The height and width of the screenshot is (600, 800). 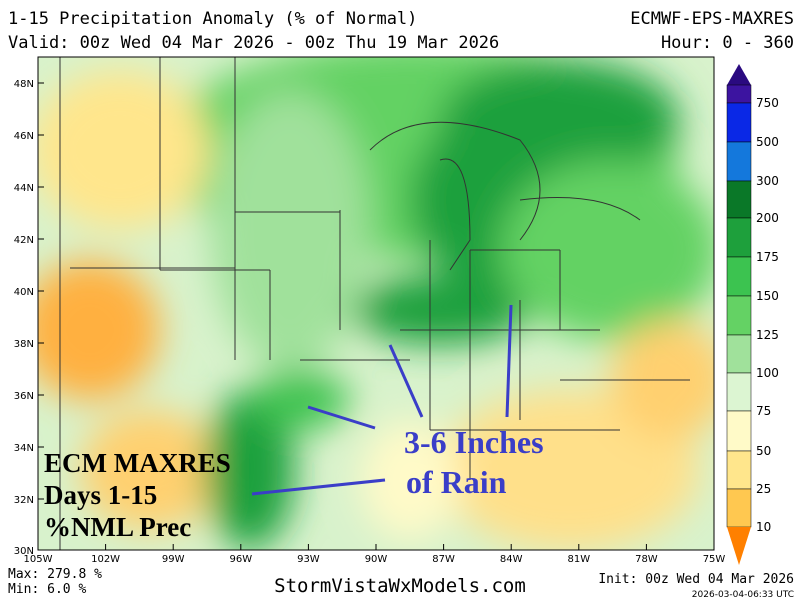 I want to click on colorbar-bottom, so click(x=739, y=546).